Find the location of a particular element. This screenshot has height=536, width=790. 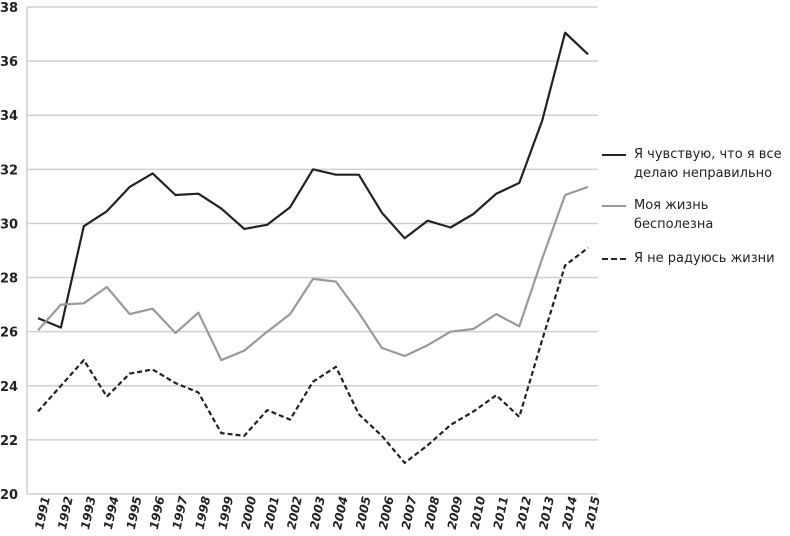

x-tick-label: 2006 is located at coordinates (386, 513).